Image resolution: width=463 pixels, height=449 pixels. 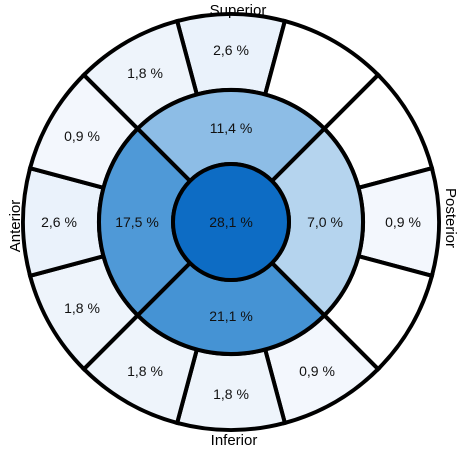 What do you see at coordinates (231, 394) in the screenshot?
I see `outer-value-inferior: 1,8 %` at bounding box center [231, 394].